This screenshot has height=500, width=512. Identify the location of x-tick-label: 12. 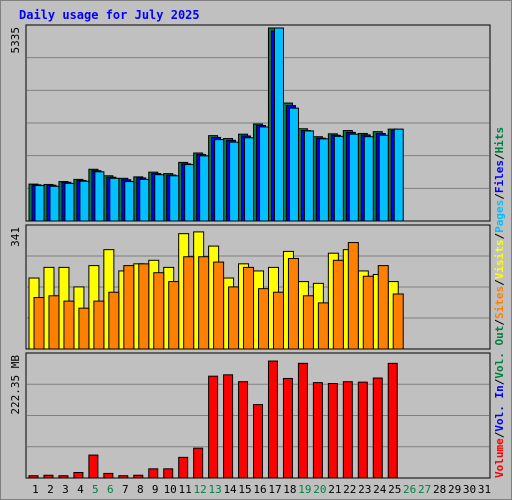
(200, 489).